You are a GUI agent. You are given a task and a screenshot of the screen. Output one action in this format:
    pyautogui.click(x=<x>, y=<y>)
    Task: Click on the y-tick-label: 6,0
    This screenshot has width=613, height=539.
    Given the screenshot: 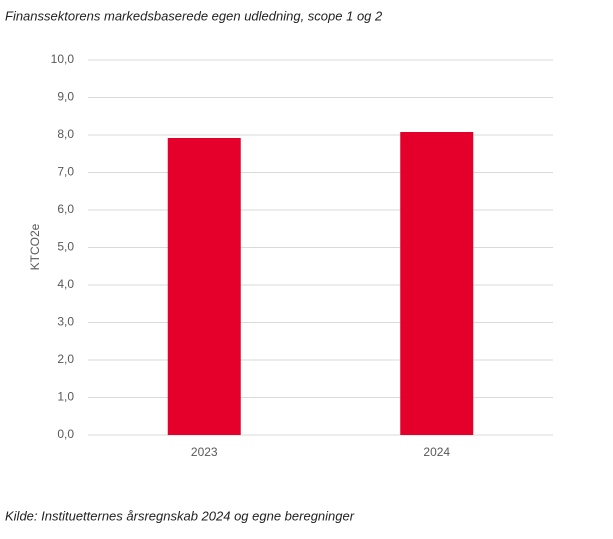 What is the action you would take?
    pyautogui.click(x=65, y=209)
    